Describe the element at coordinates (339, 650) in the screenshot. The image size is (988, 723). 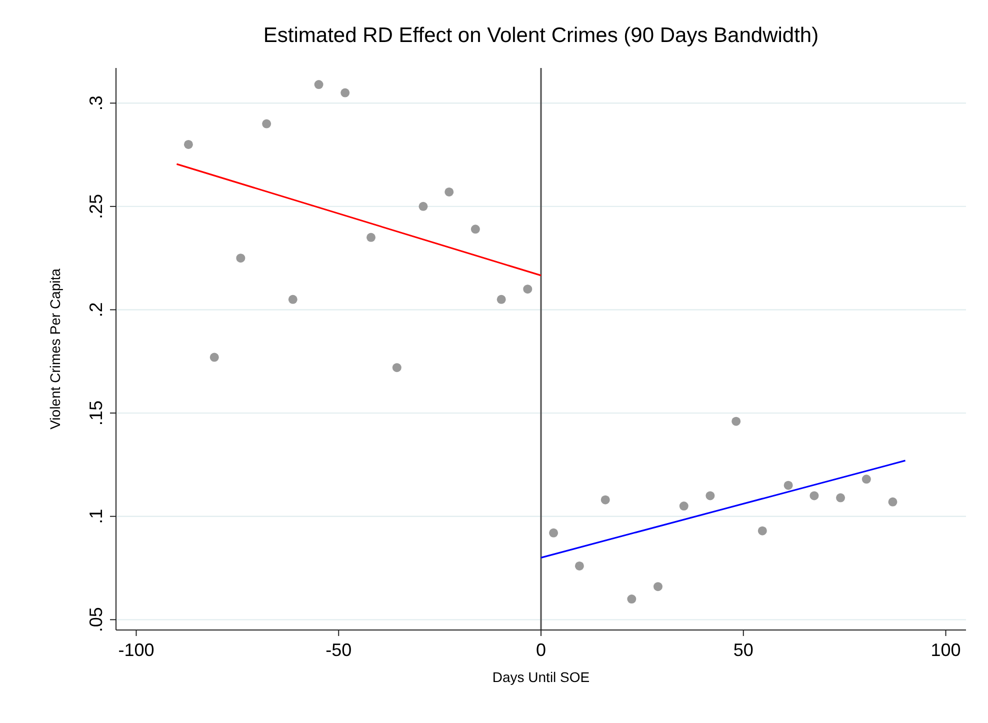
I see `x-tick-label: -50` at that location.